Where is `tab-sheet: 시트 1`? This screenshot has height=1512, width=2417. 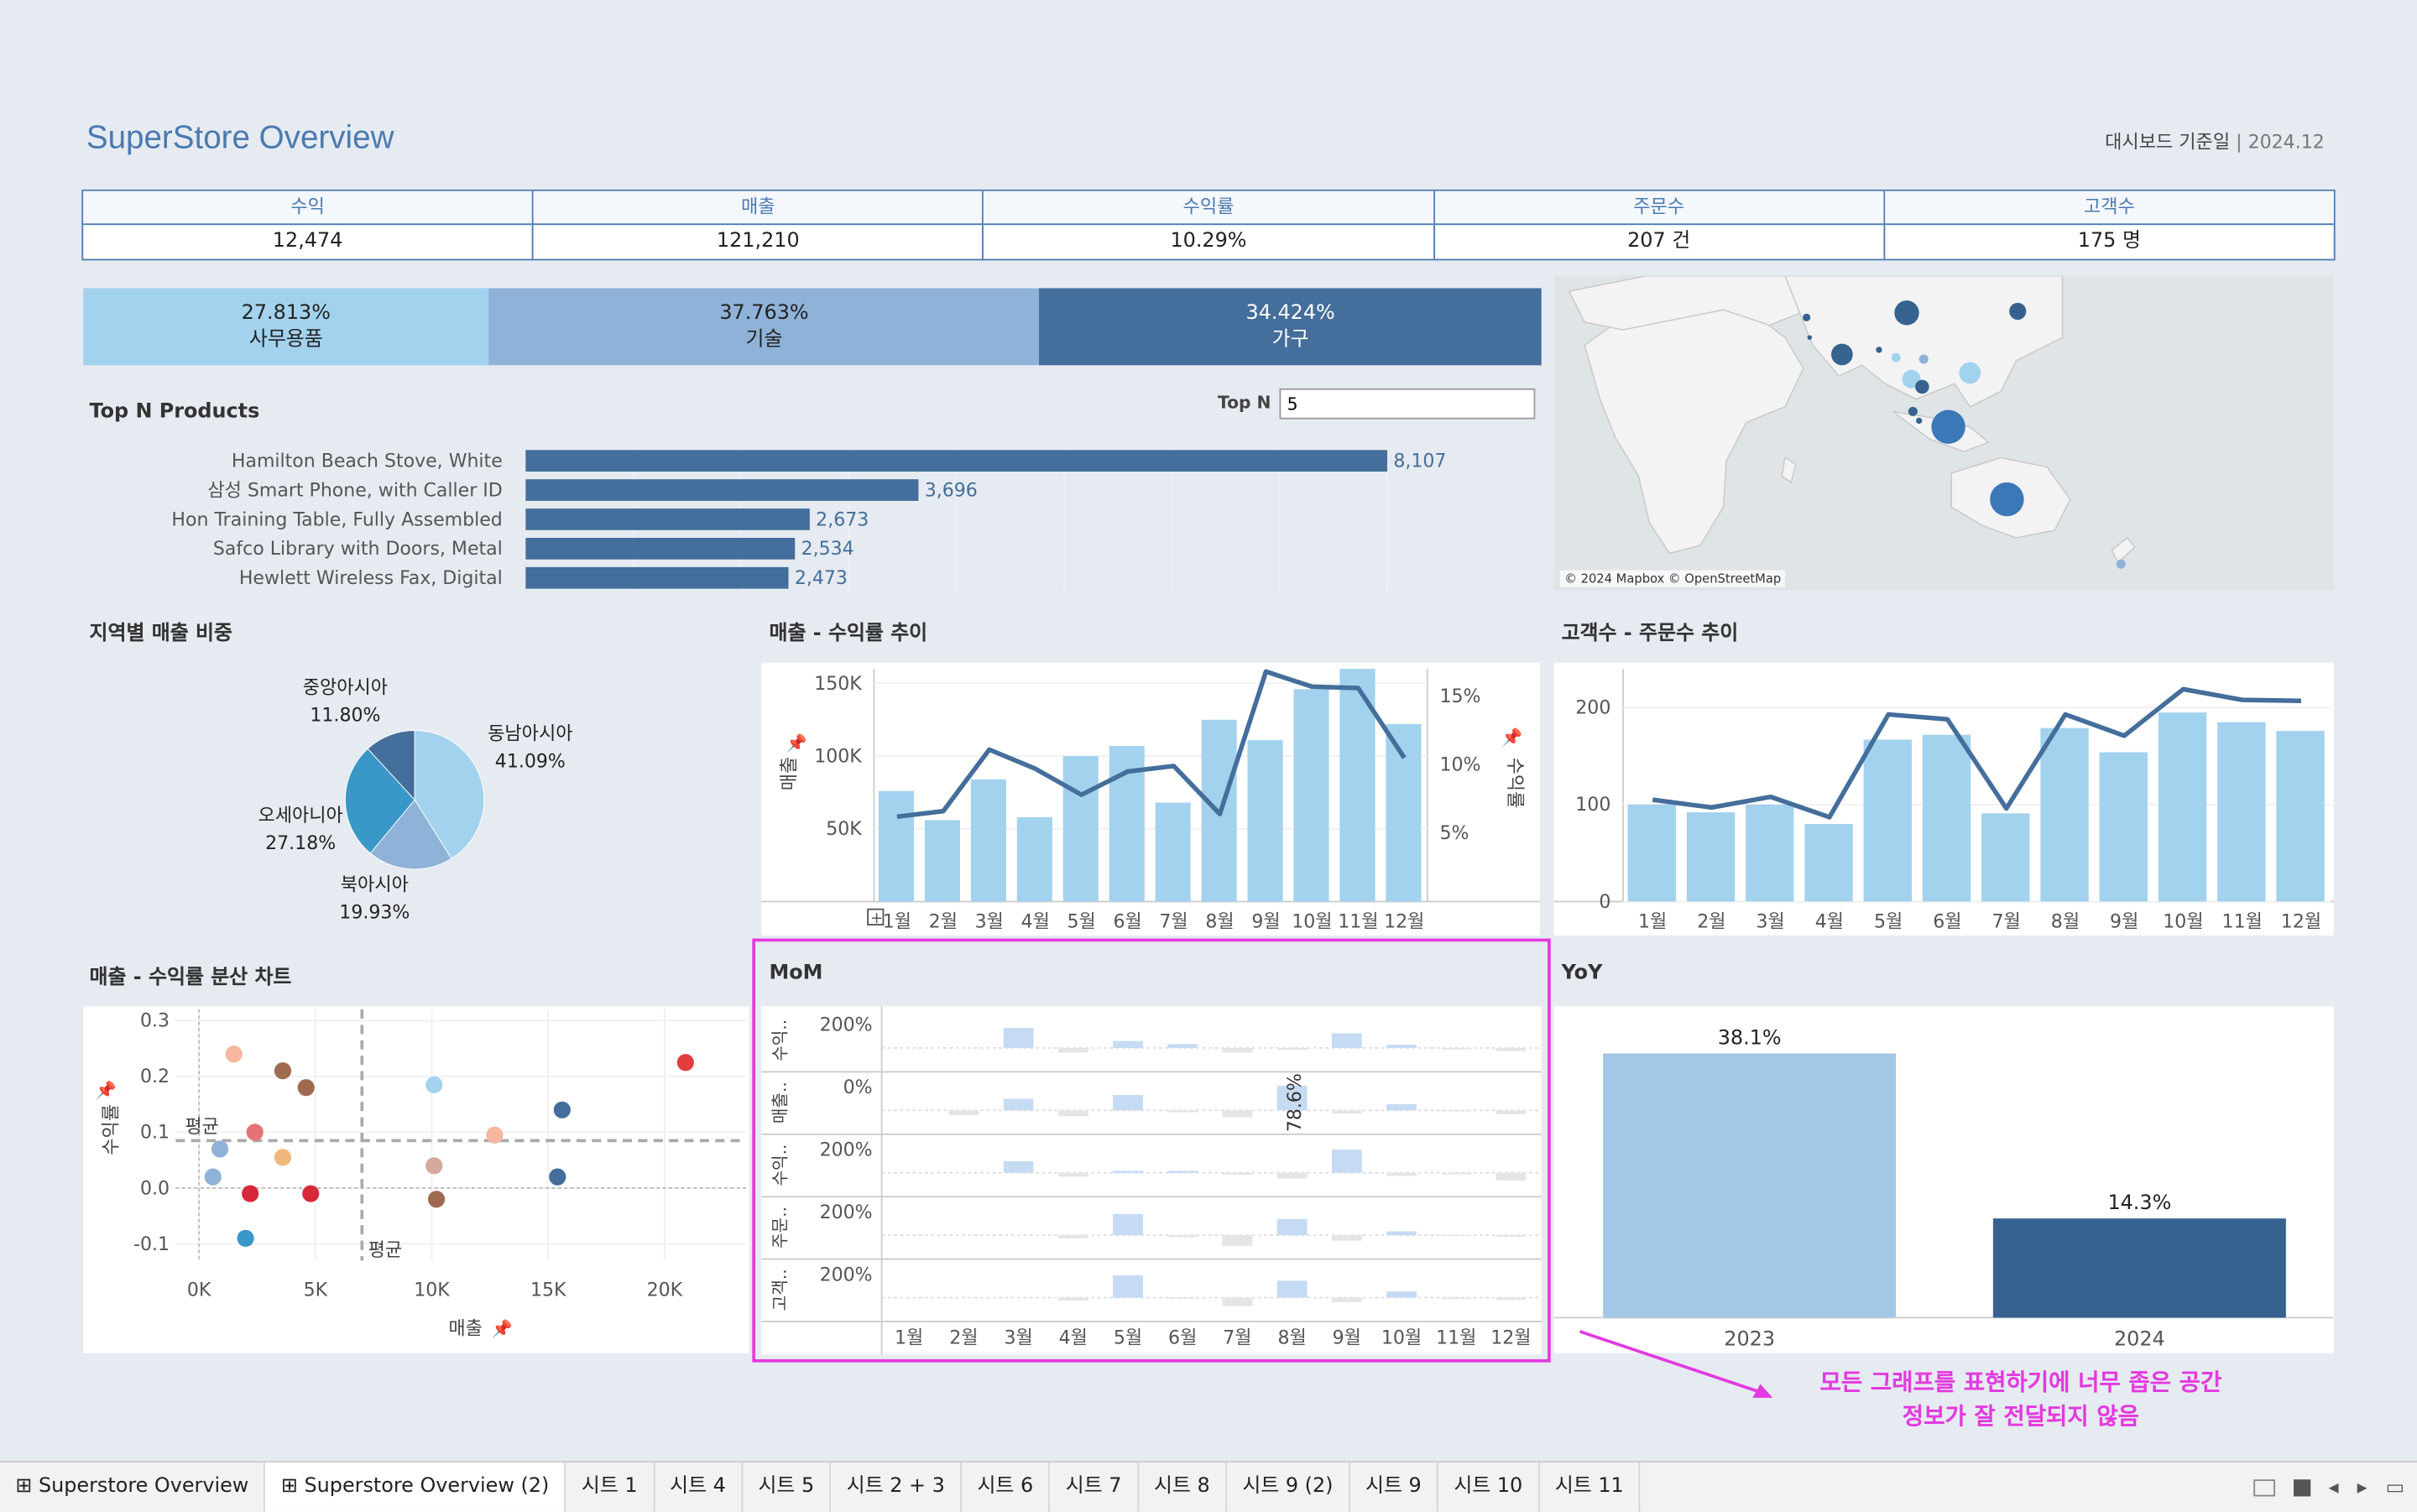
tab-sheet: 시트 1 is located at coordinates (610, 1487).